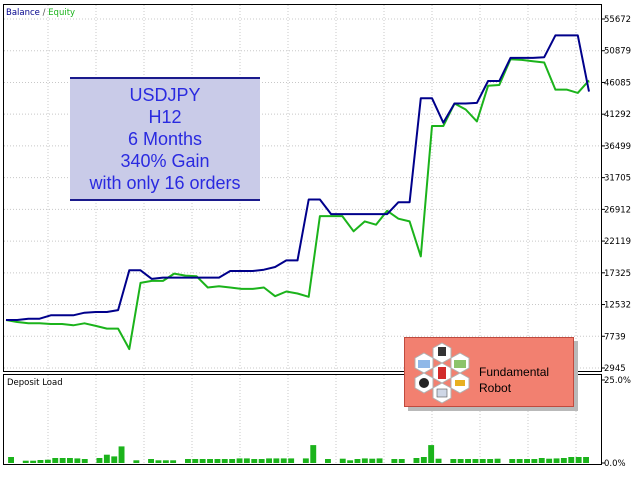  I want to click on load-y-axis: 25.0% 0.0%, so click(616, 422).